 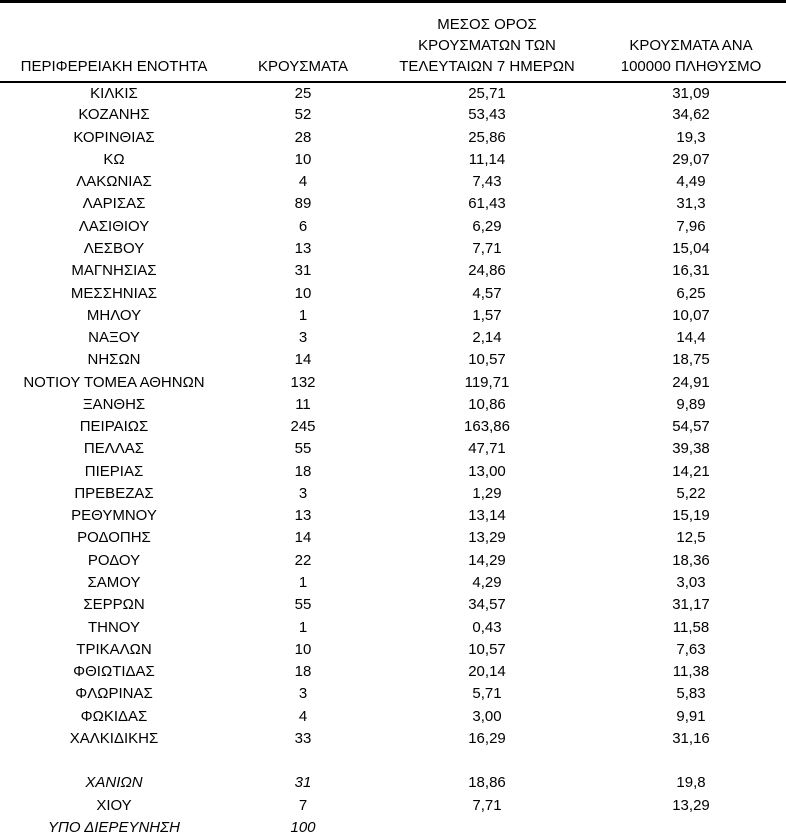 What do you see at coordinates (114, 738) in the screenshot?
I see `region-cell: ΧΑΛΚΙΔΙΚΗΣ` at bounding box center [114, 738].